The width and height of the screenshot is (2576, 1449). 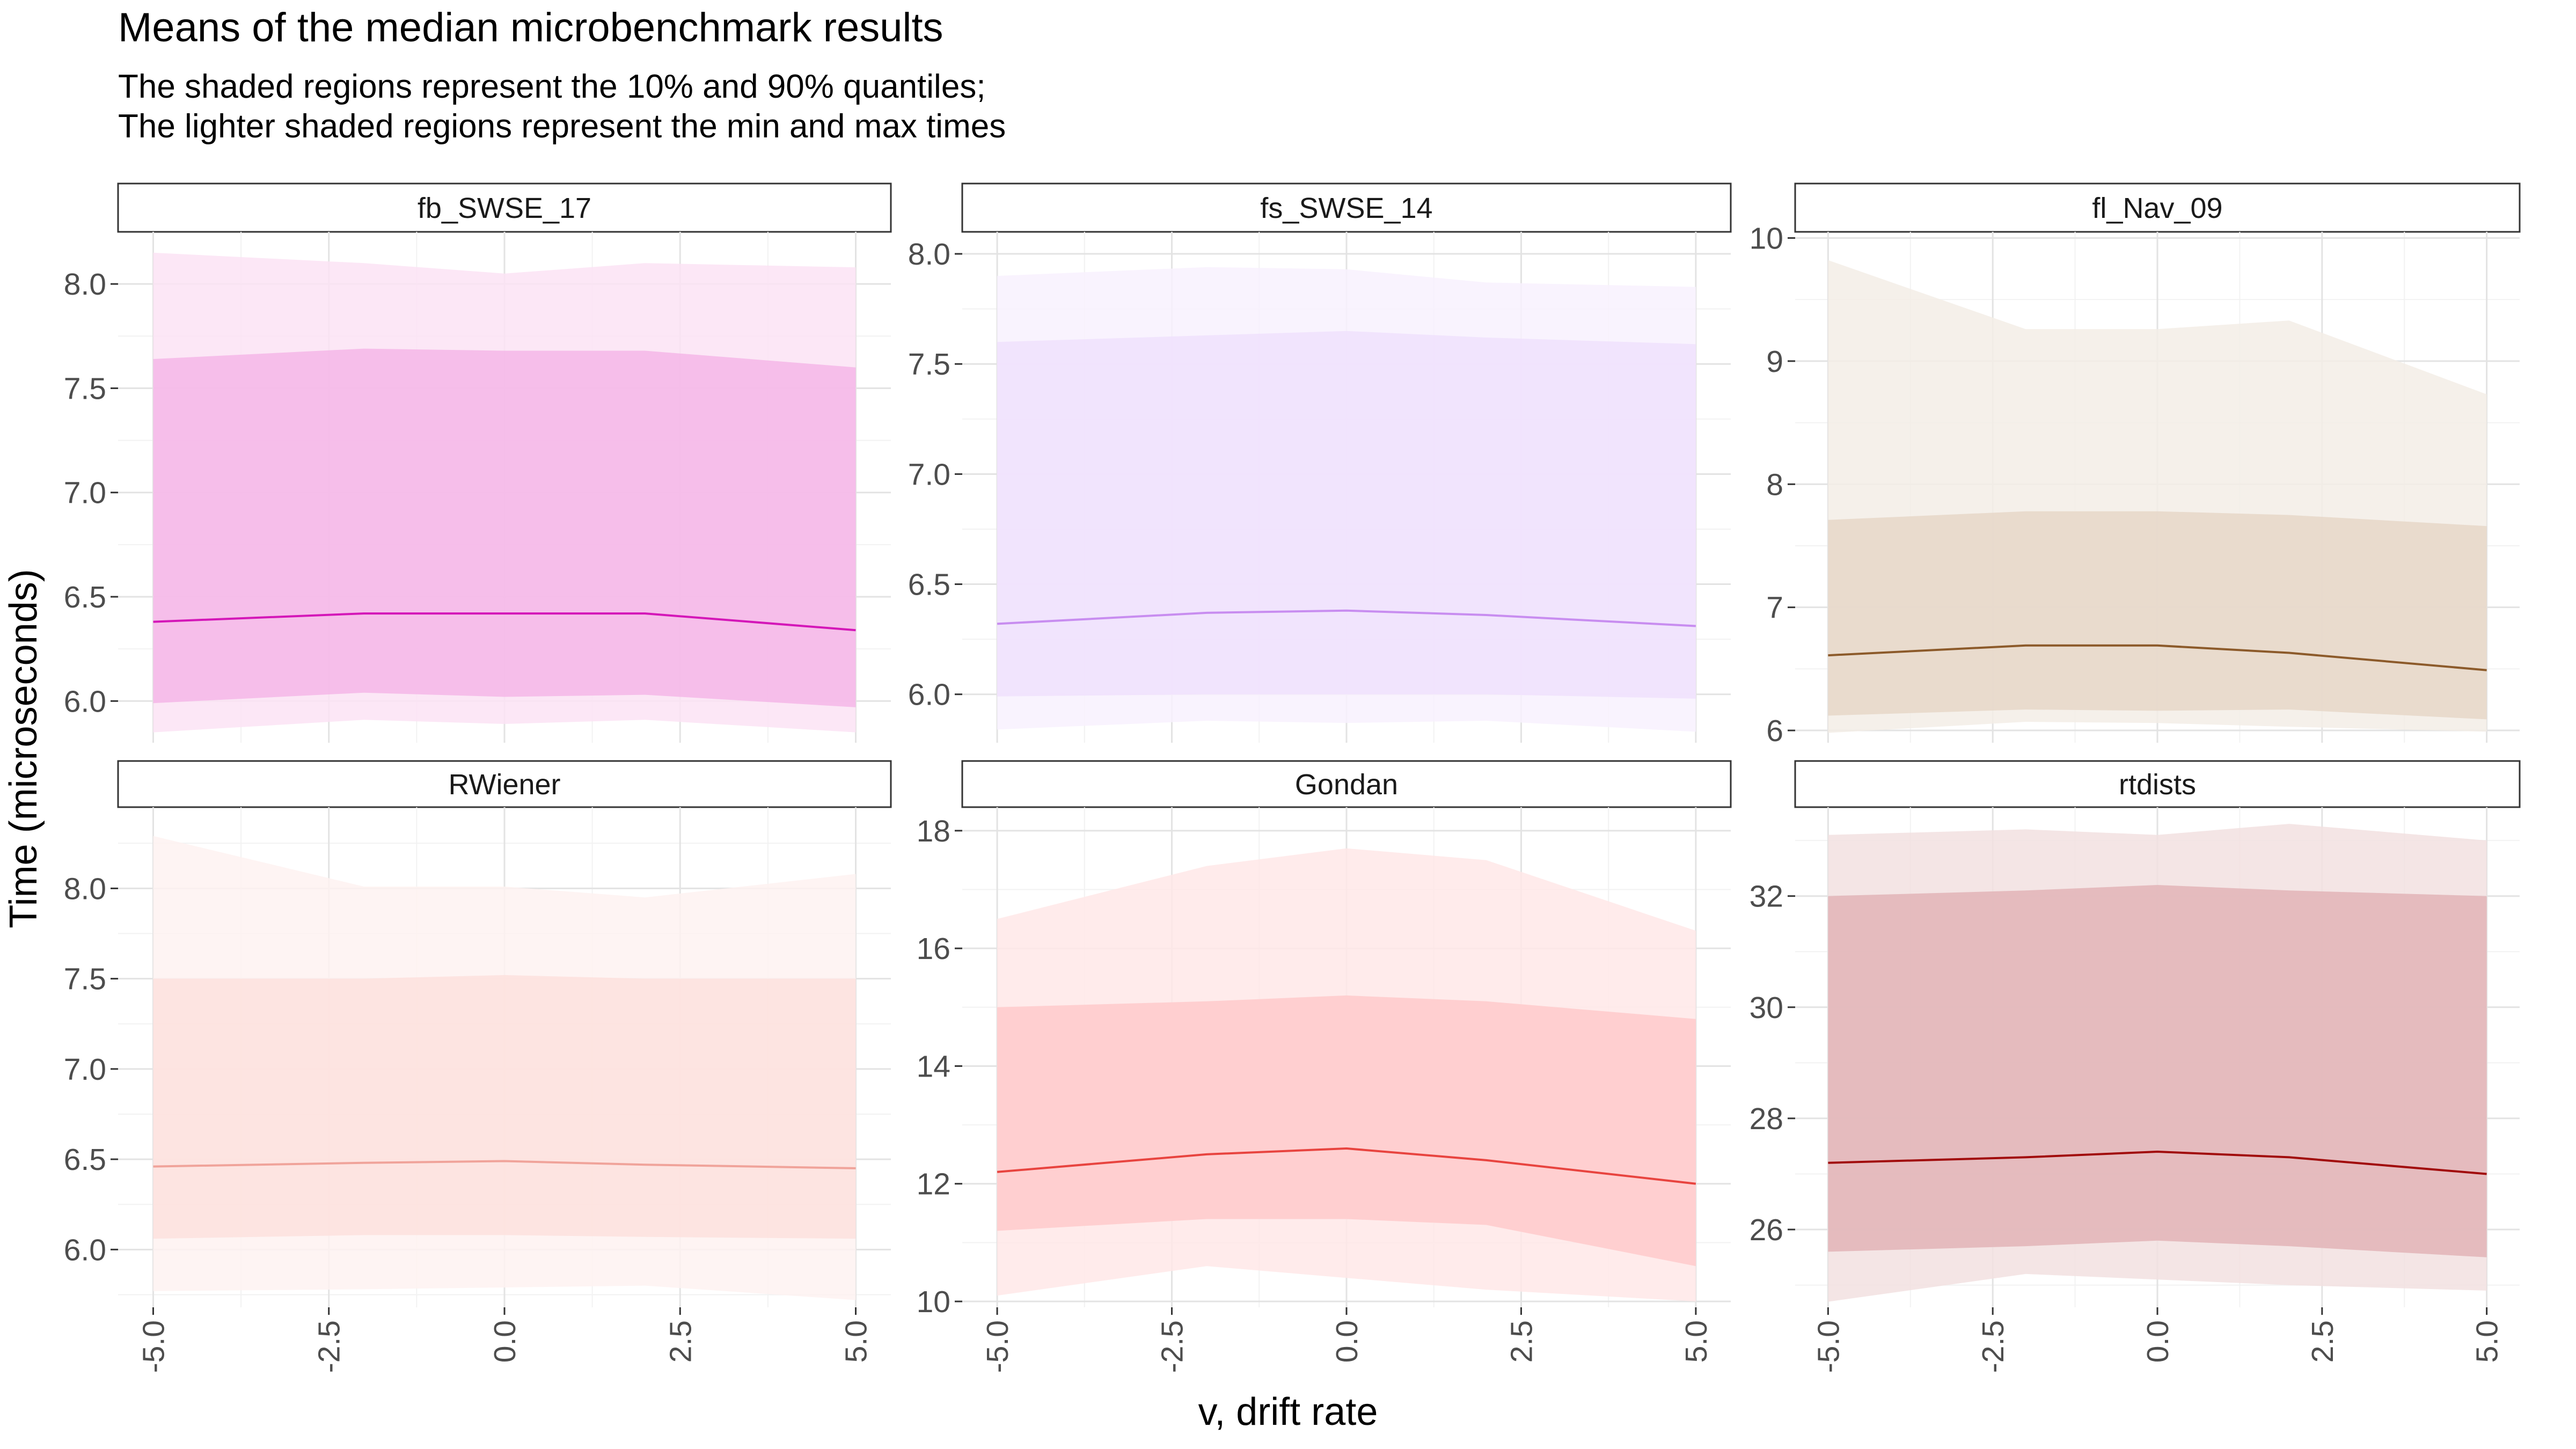 I want to click on y-tick-label: 8, so click(x=1774, y=484).